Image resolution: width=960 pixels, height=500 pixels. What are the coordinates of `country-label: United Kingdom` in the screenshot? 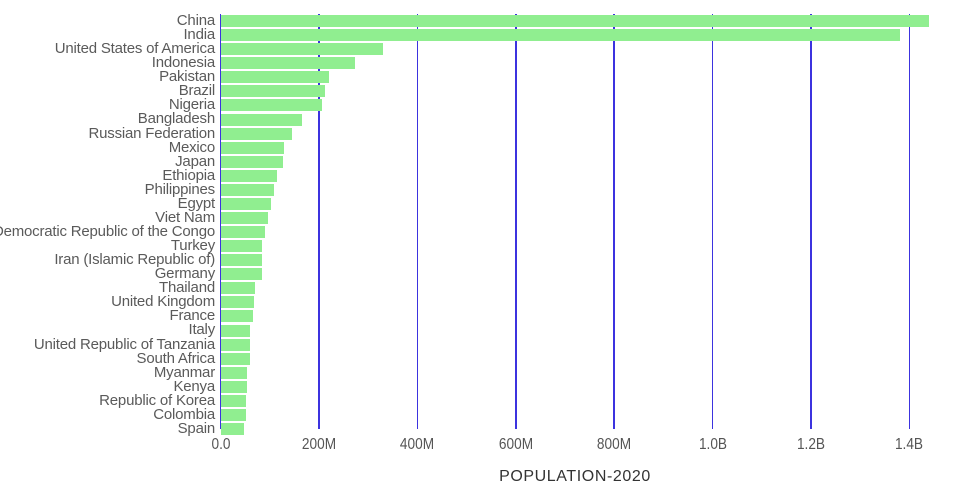 It's located at (163, 302).